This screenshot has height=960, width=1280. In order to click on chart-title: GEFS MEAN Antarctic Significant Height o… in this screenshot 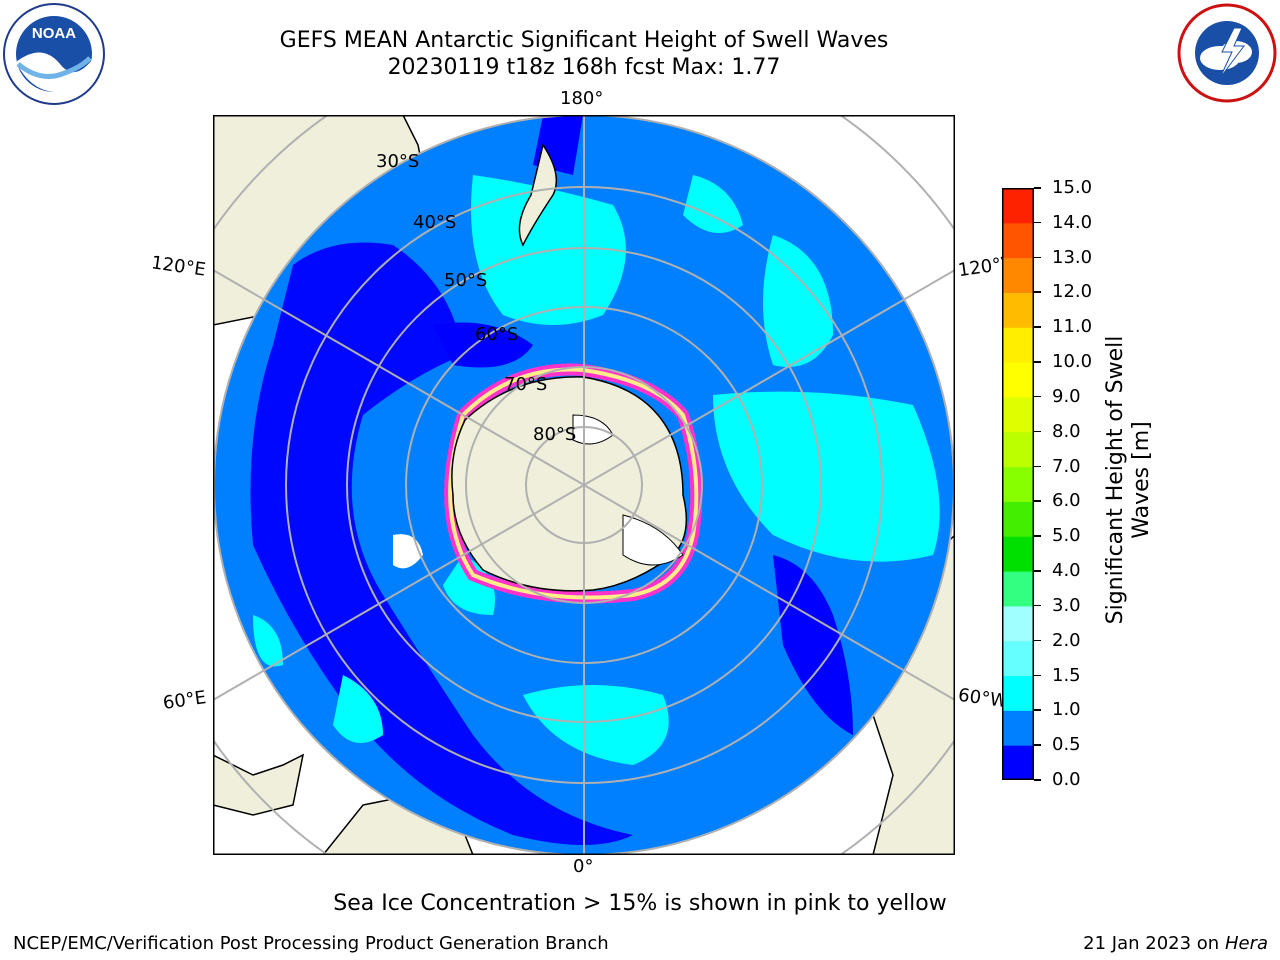, I will do `click(584, 40)`.